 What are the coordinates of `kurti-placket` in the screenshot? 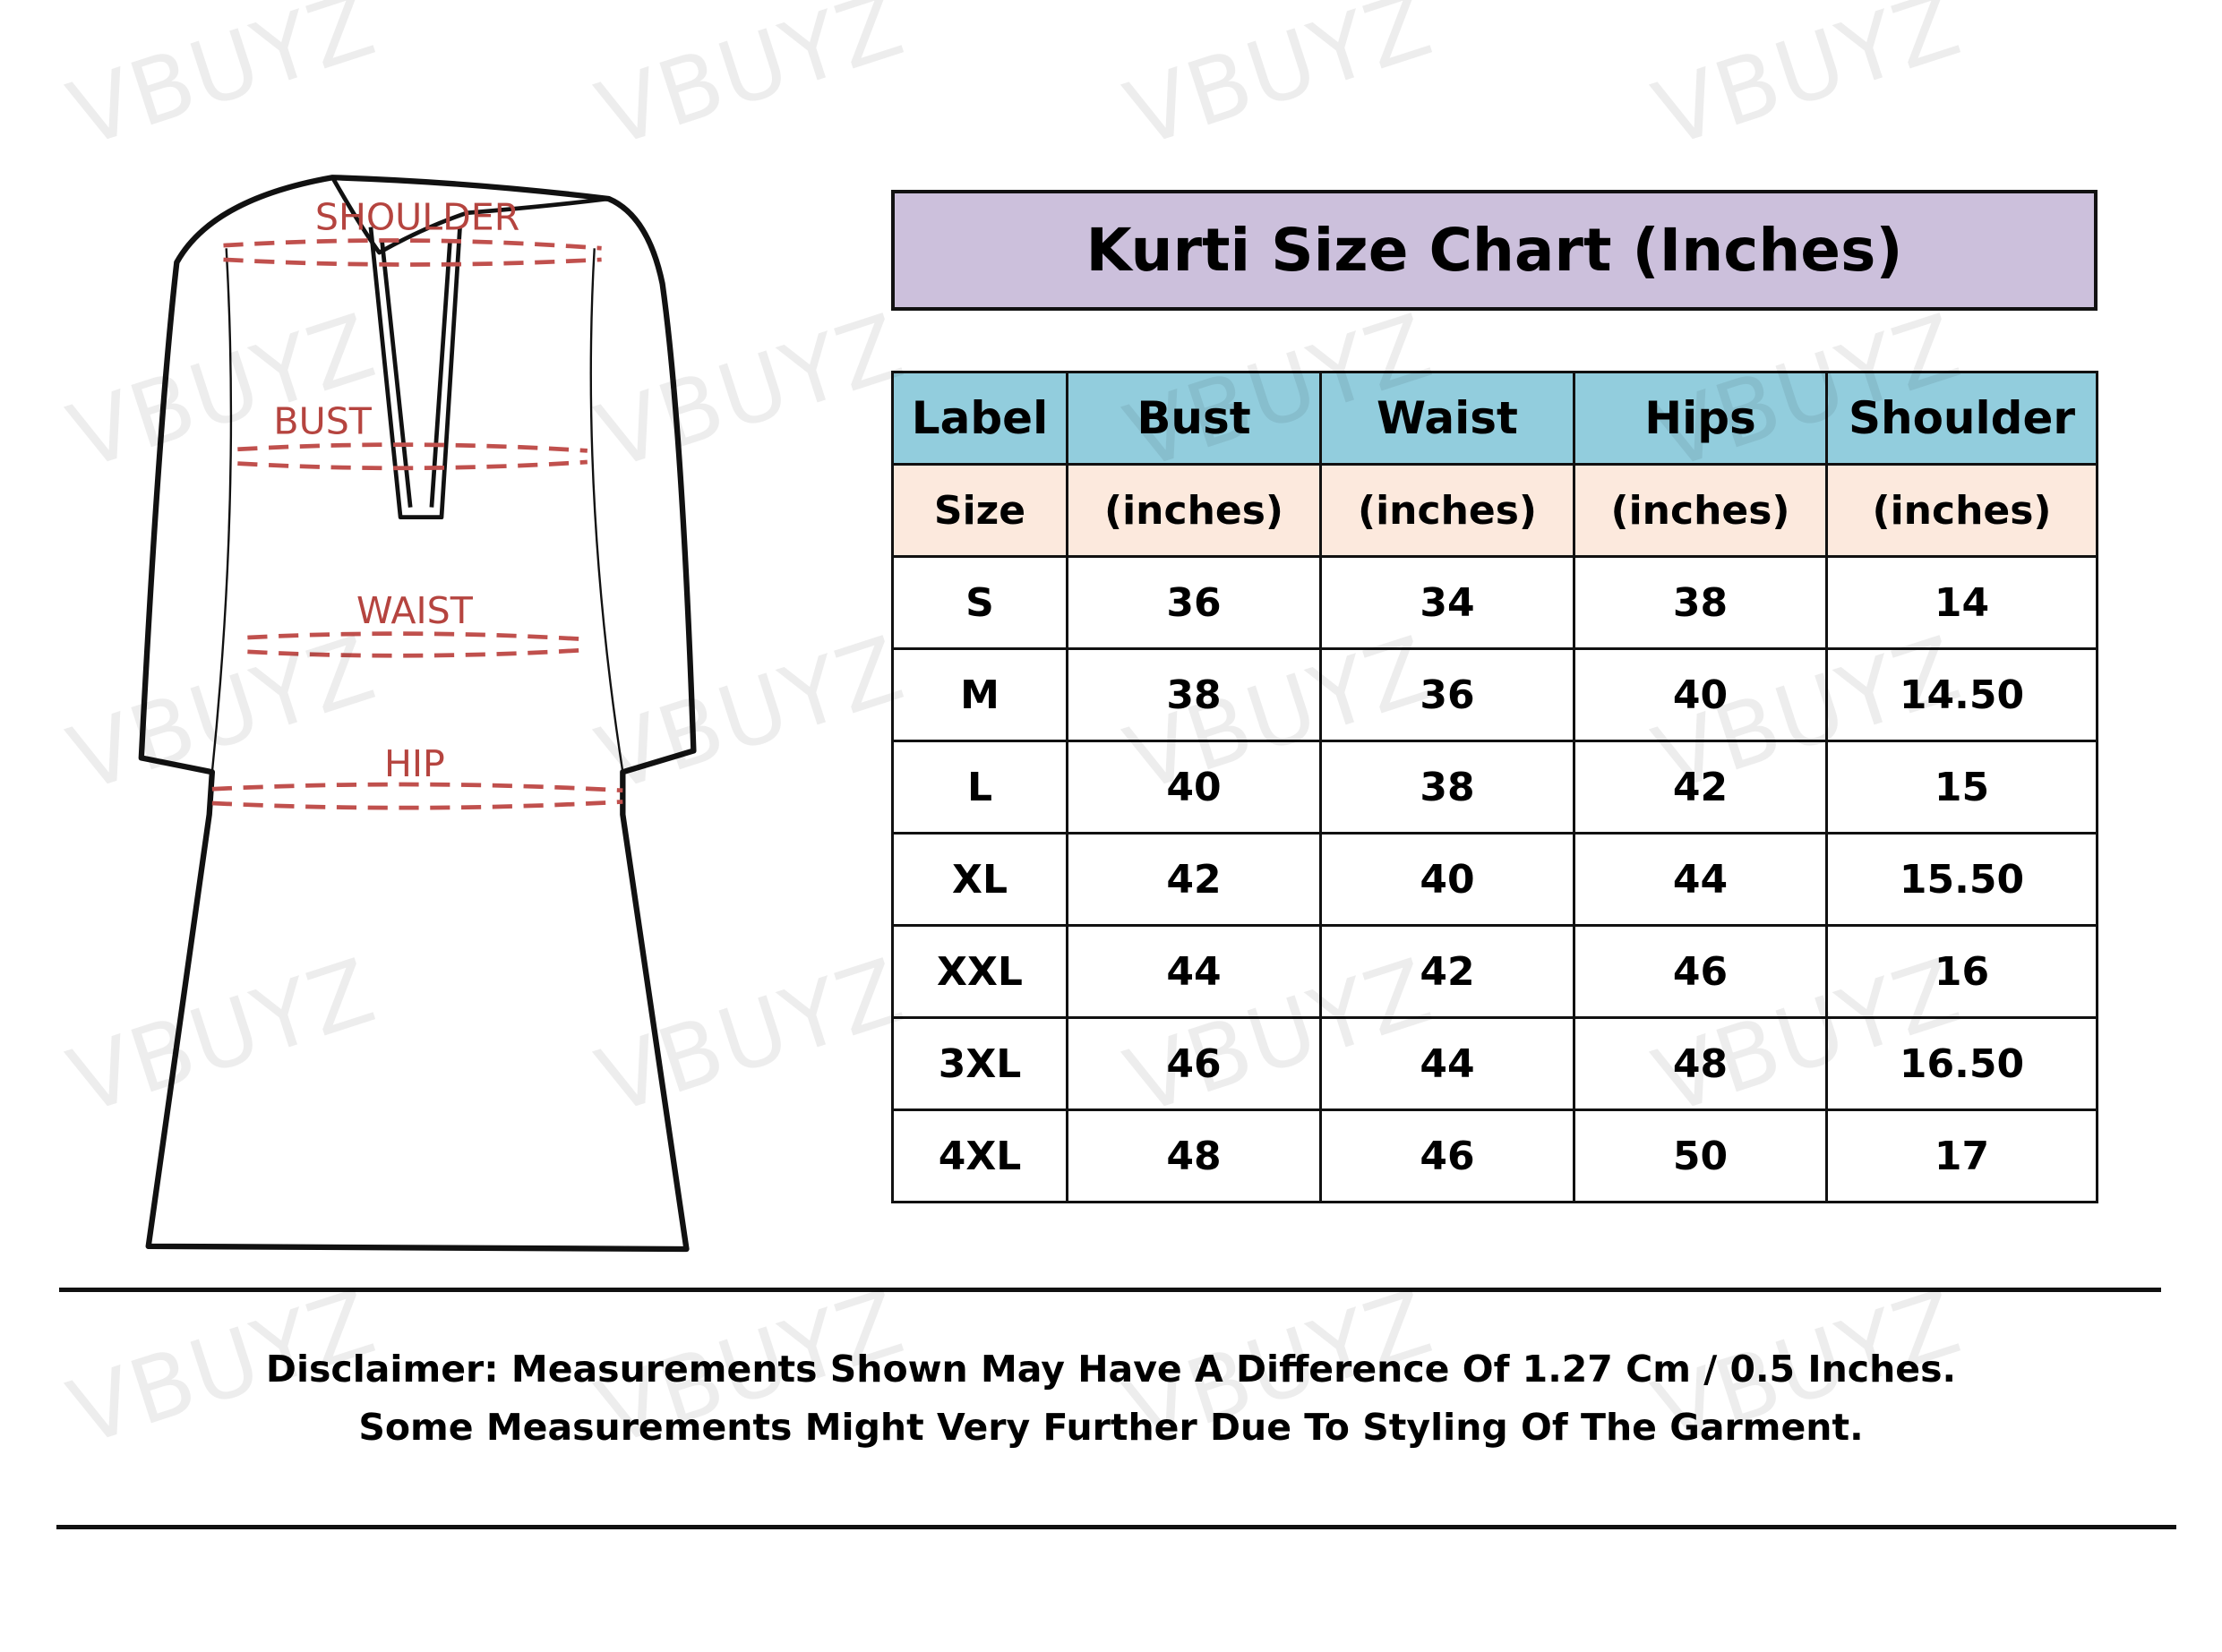 It's located at (415, 373).